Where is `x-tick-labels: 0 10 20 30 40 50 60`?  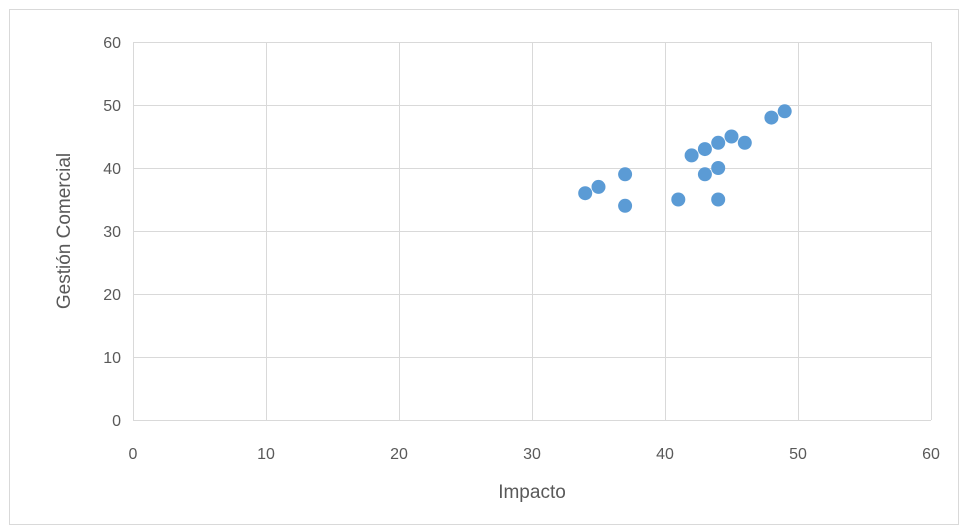 x-tick-labels: 0 10 20 30 40 50 60 is located at coordinates (534, 454).